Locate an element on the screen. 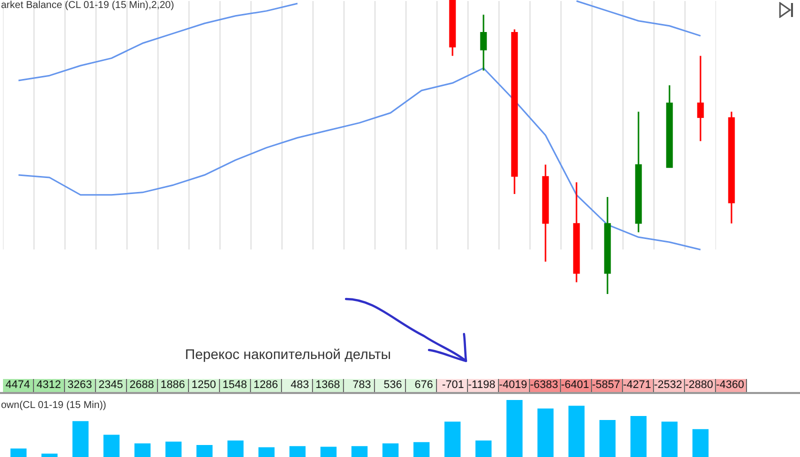 Image resolution: width=800 pixels, height=457 pixels. data-label: 1886 is located at coordinates (173, 385).